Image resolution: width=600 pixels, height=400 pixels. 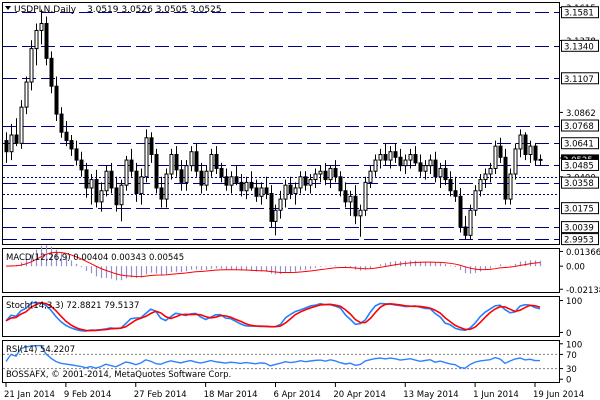 What do you see at coordinates (568, 334) in the screenshot?
I see `stoch-axis-tick-label: 0` at bounding box center [568, 334].